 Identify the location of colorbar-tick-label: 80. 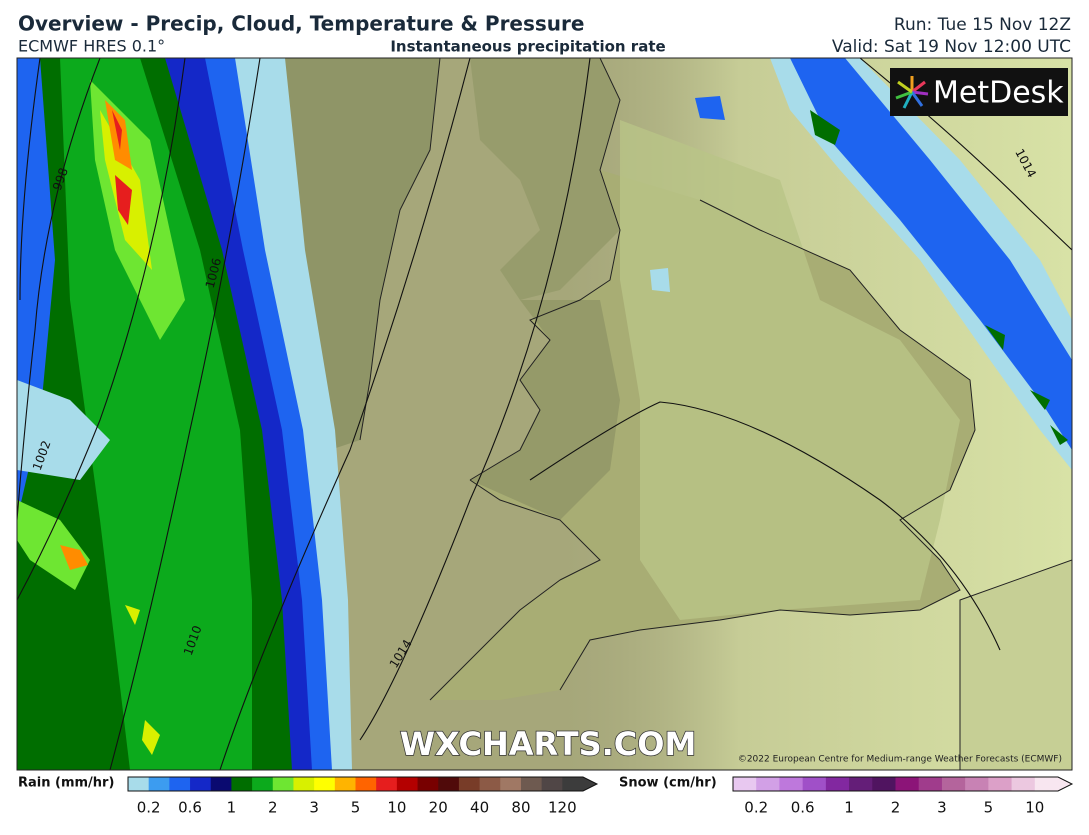
(520, 808).